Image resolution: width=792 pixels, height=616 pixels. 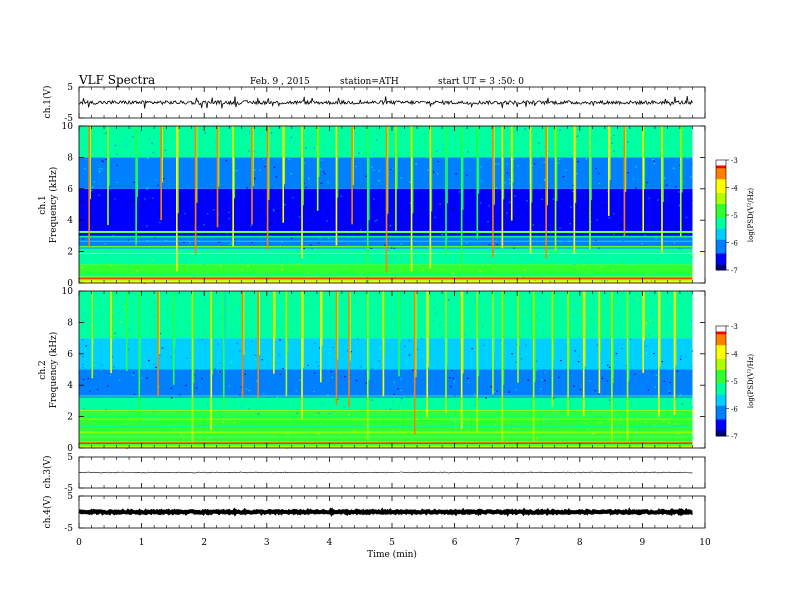 I want to click on ch1-narrowband-line, so click(x=386, y=280).